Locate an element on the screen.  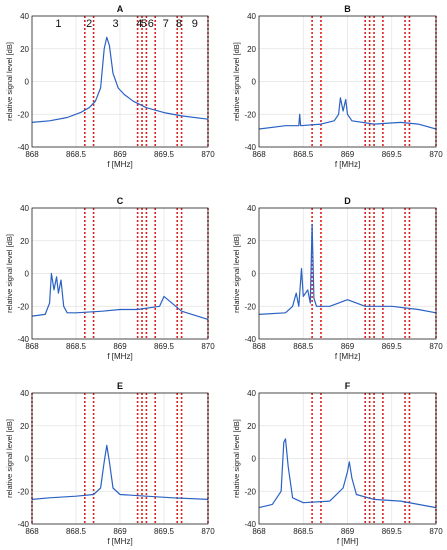
band-number-label: 9 is located at coordinates (195, 24).